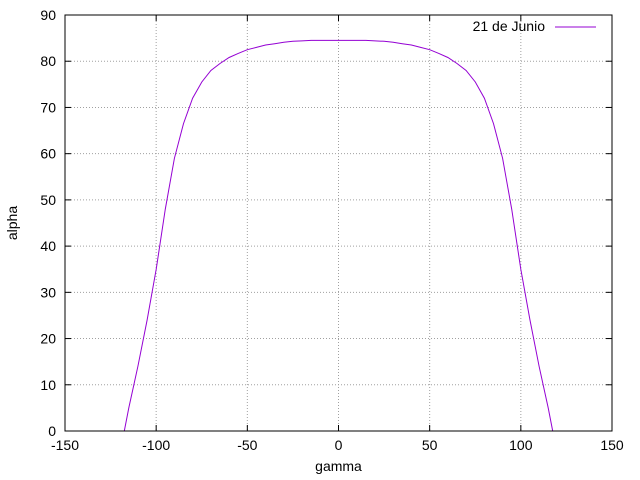 This screenshot has width=640, height=480. I want to click on x-tick-label: 0, so click(339, 445).